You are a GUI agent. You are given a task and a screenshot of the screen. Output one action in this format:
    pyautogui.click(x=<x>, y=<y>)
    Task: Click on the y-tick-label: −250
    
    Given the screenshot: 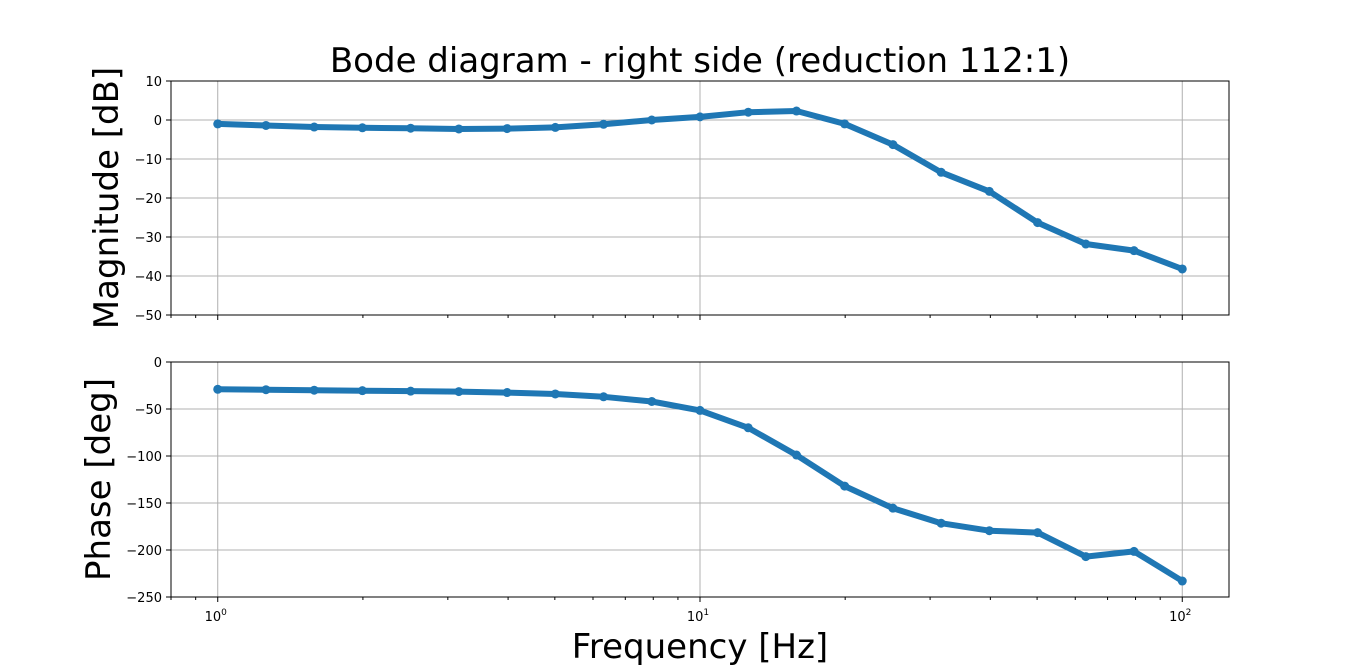 What is the action you would take?
    pyautogui.click(x=144, y=598)
    